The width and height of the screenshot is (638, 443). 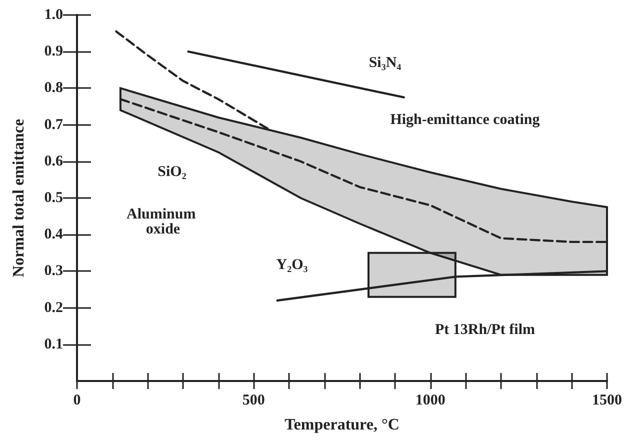 I want to click on annotation: Si₃N₄, so click(x=385, y=63).